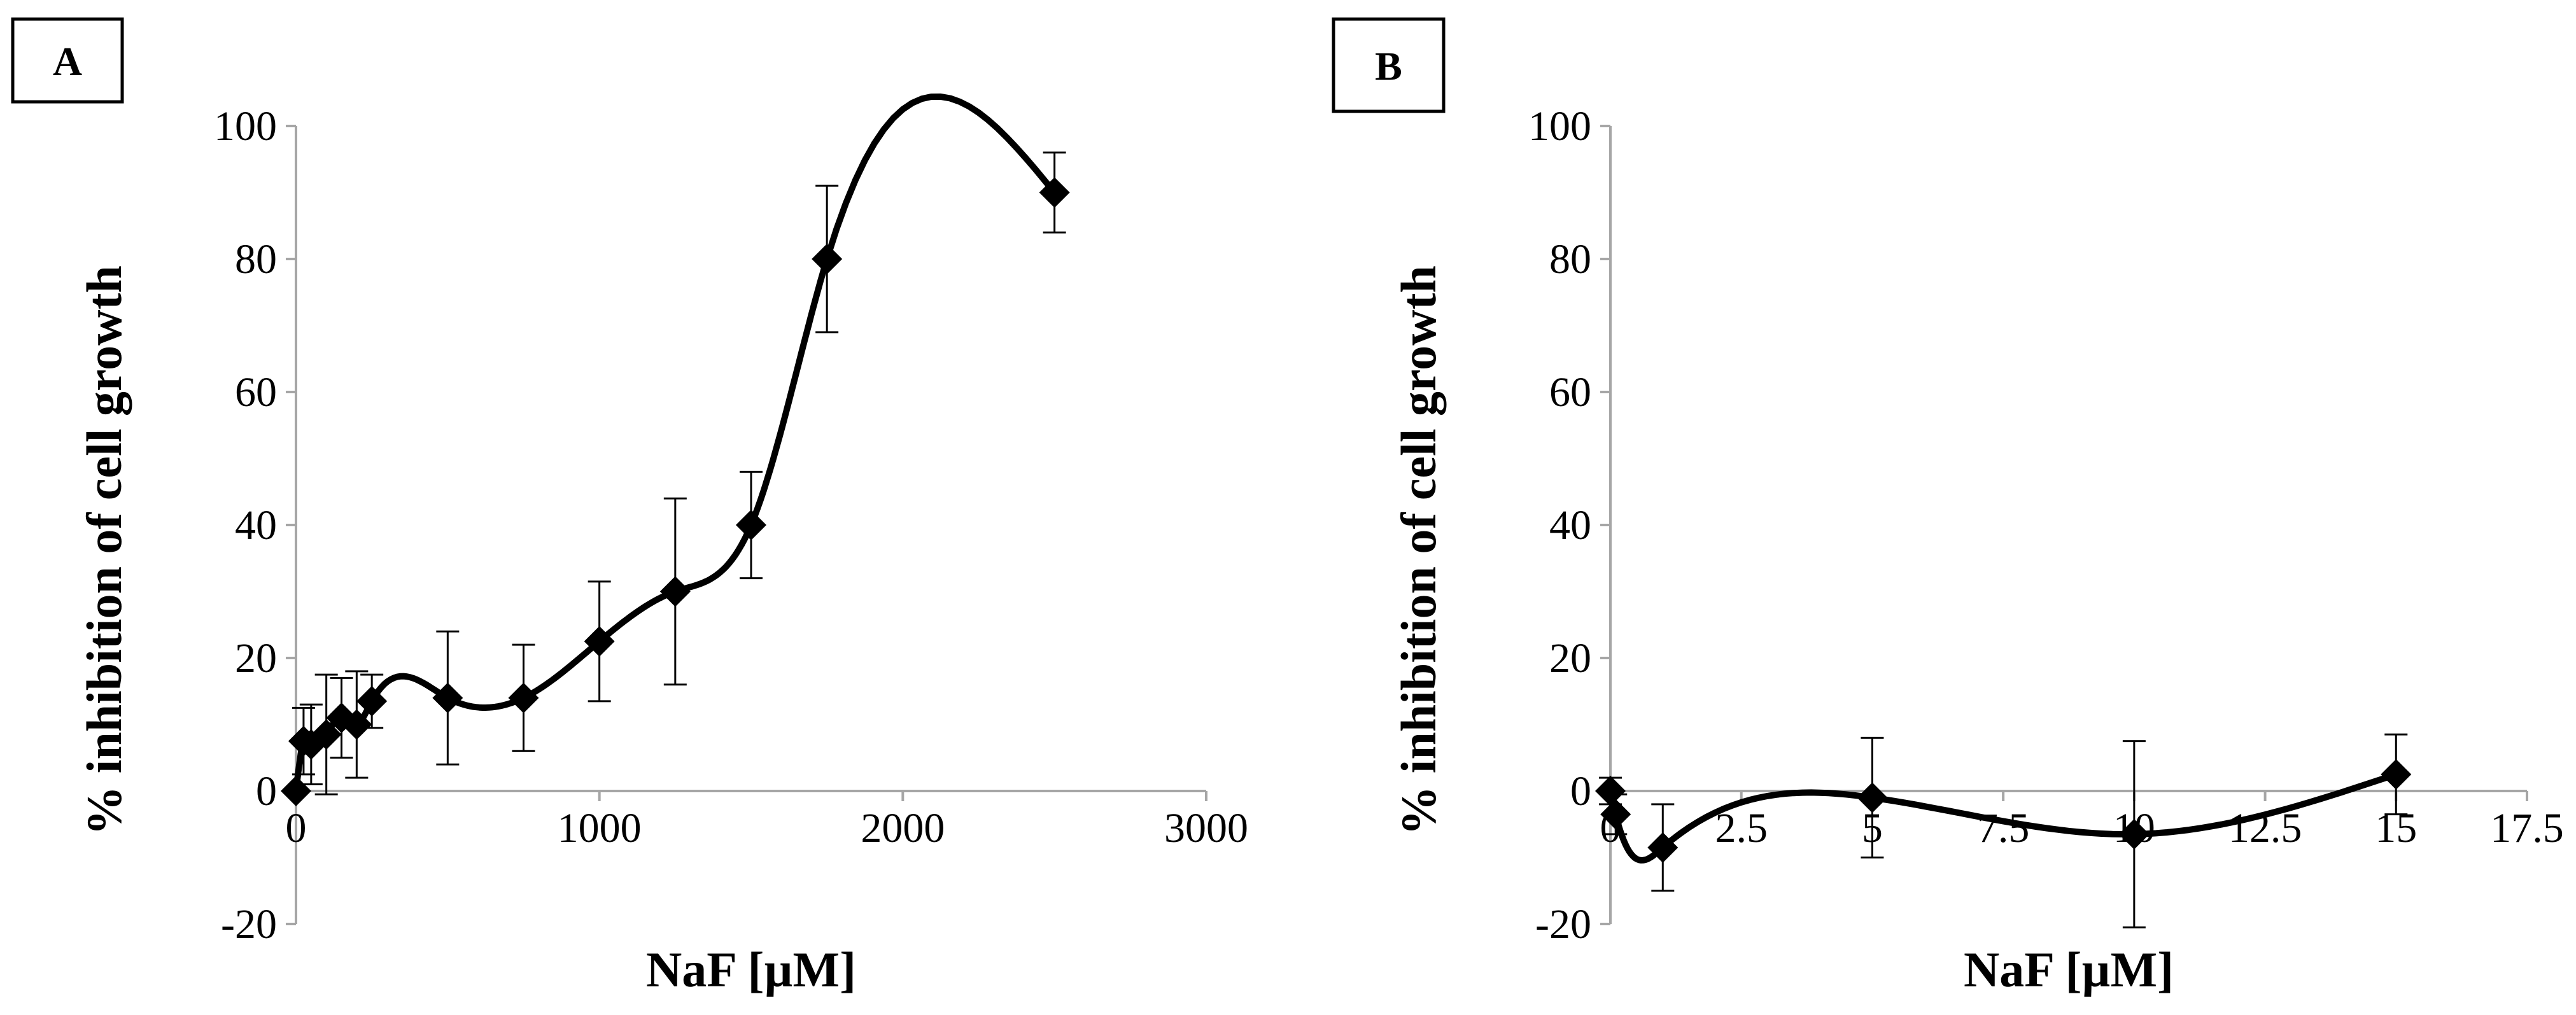  What do you see at coordinates (1742, 828) in the screenshot?
I see `x-tick-label: 2.5` at bounding box center [1742, 828].